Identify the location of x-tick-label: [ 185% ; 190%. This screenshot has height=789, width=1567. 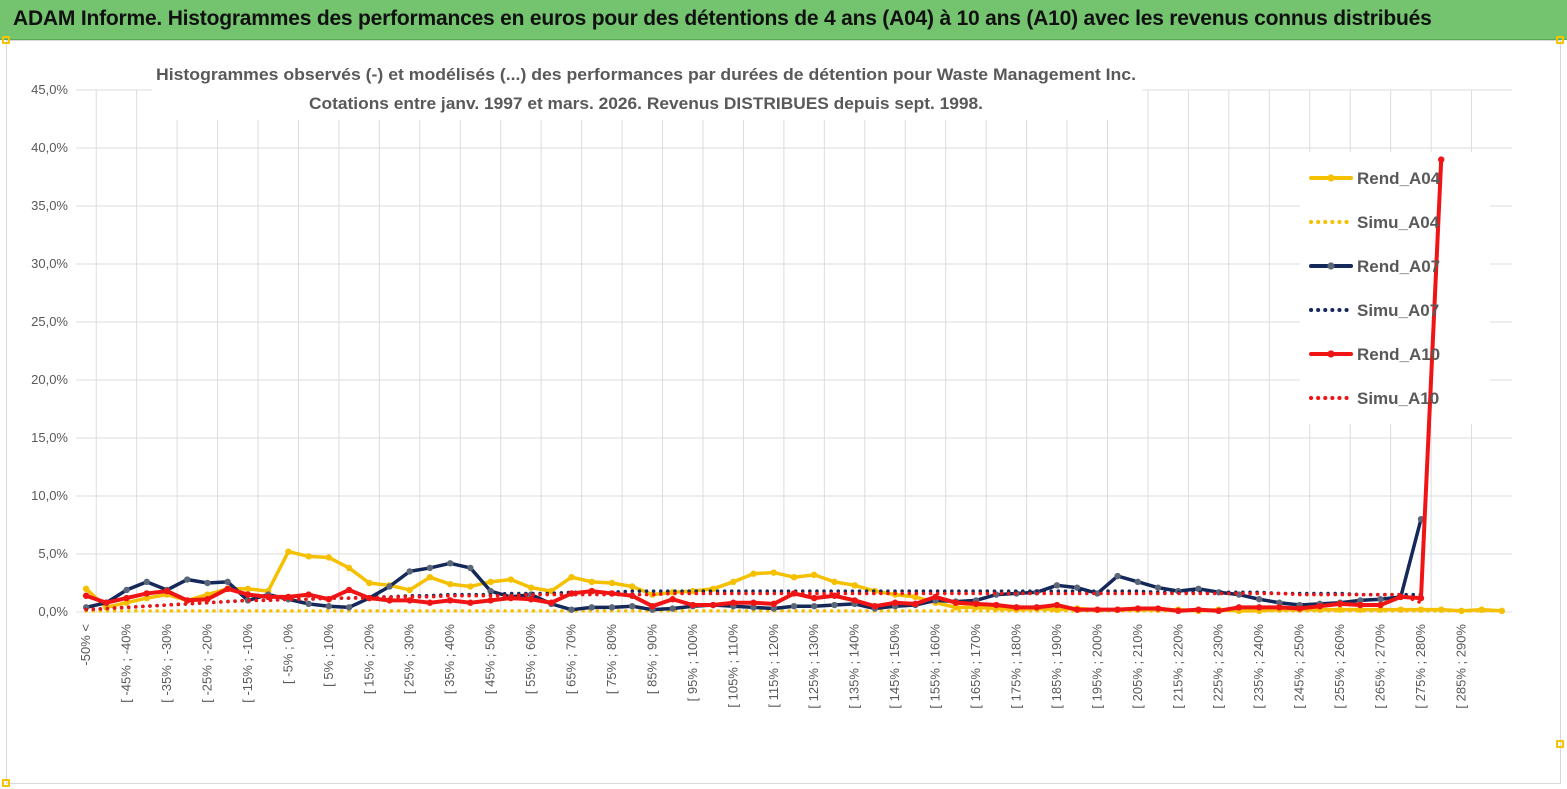
(1056, 666).